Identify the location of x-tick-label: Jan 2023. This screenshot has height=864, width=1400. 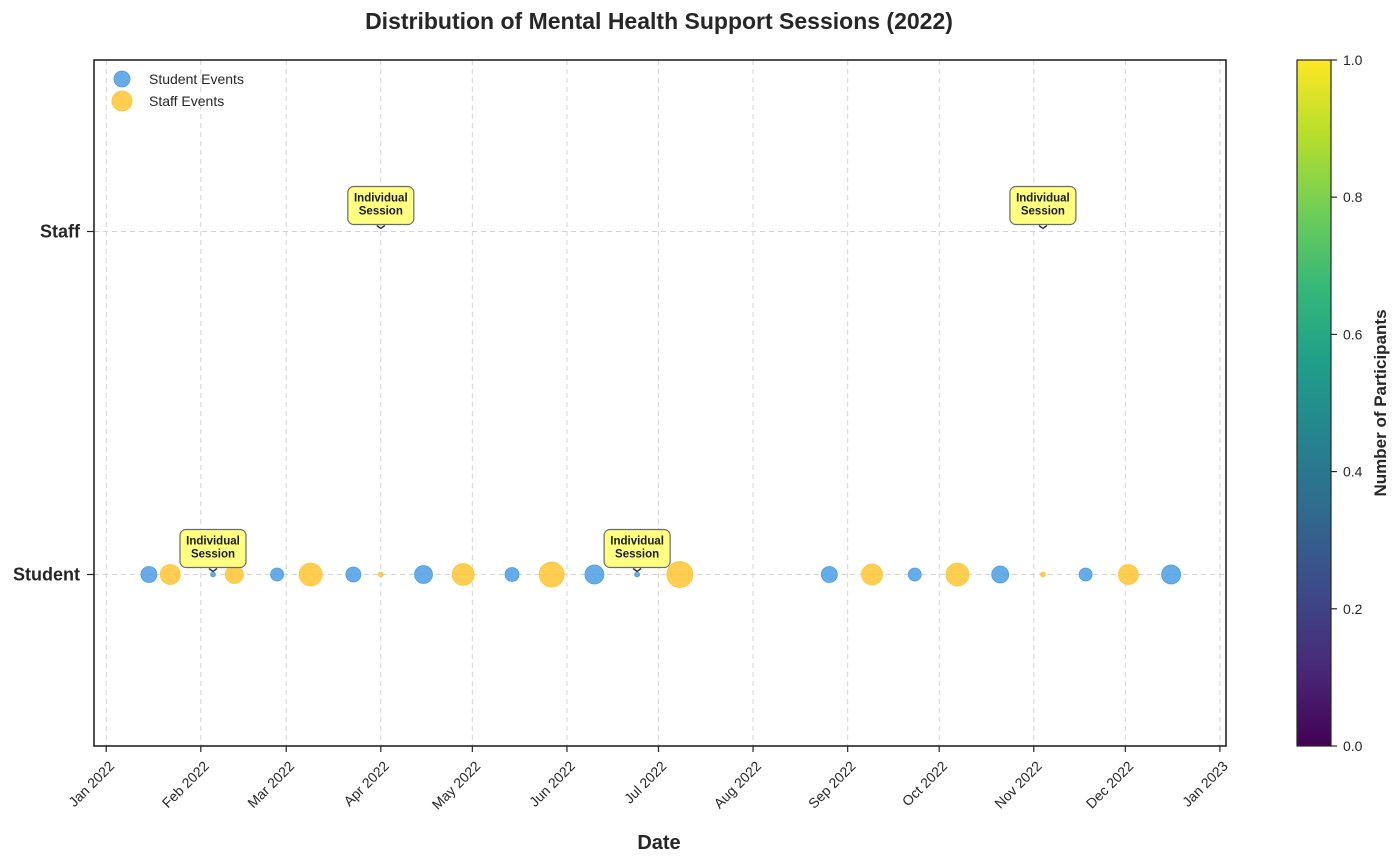
(1205, 784).